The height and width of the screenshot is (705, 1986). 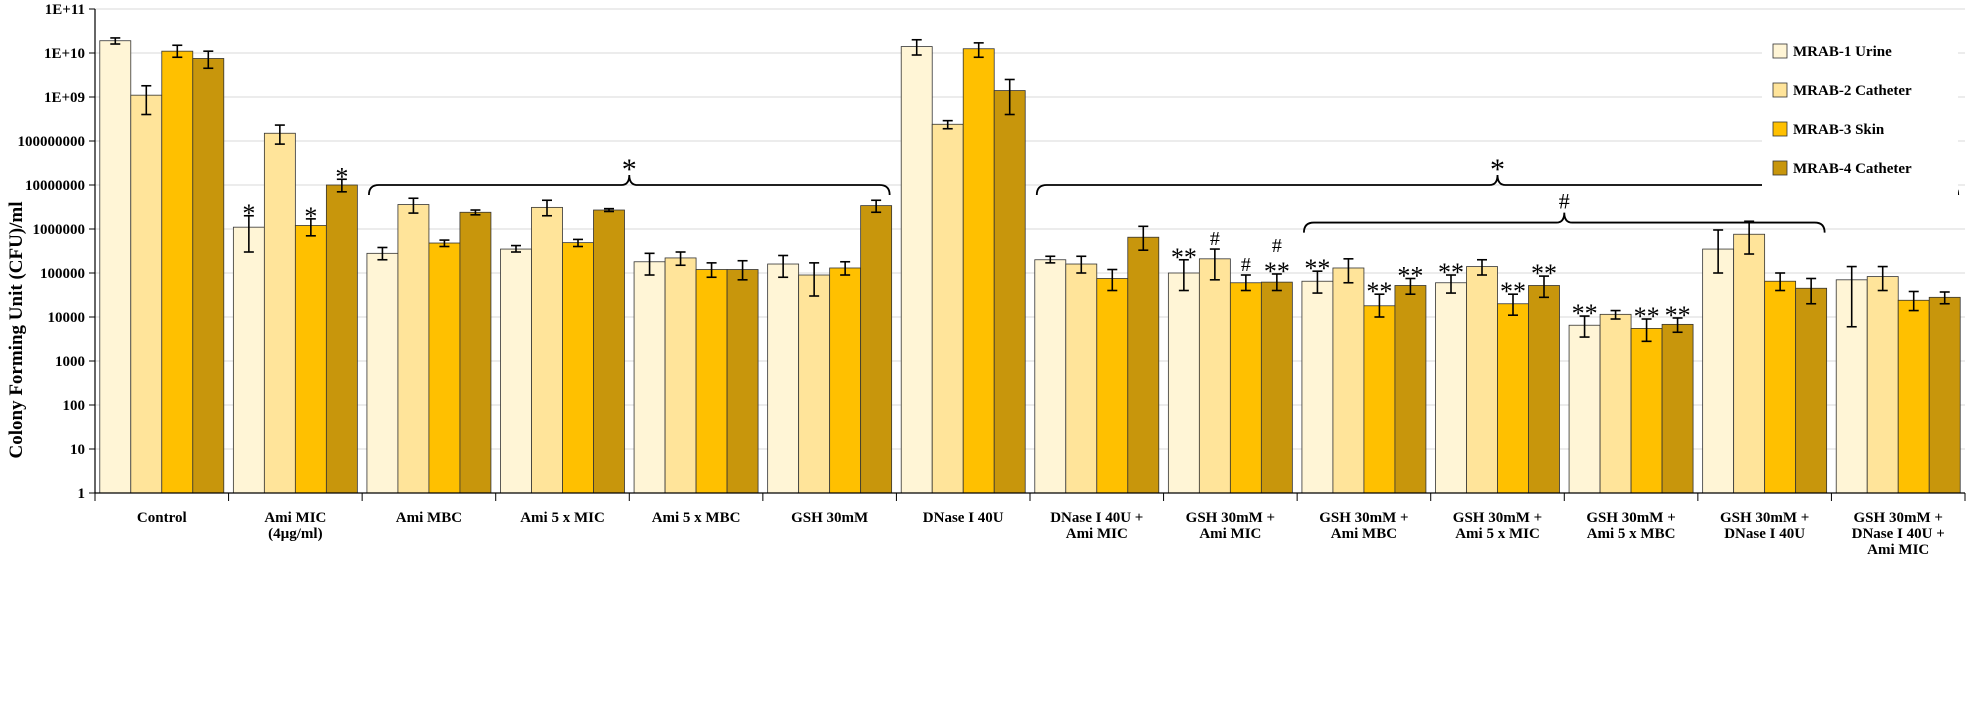 What do you see at coordinates (562, 518) in the screenshot?
I see `x-tick-label: Ami 5 x MIC` at bounding box center [562, 518].